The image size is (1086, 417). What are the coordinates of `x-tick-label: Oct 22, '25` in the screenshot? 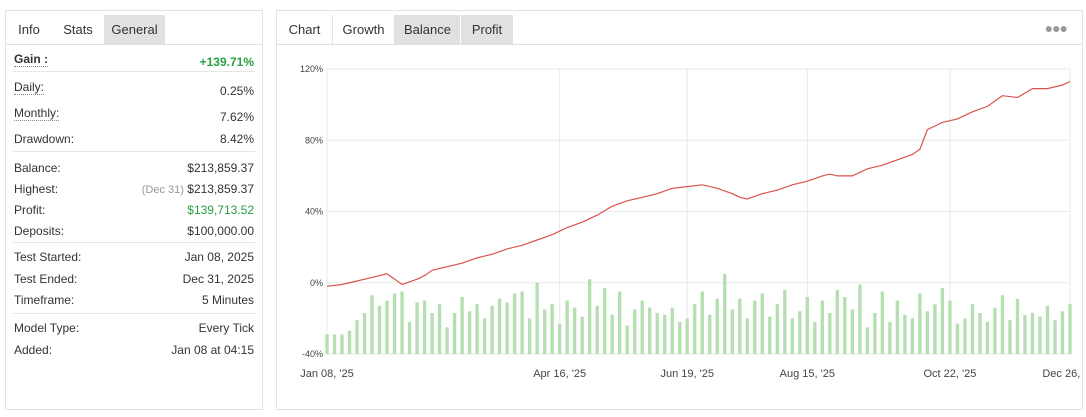 It's located at (949, 374).